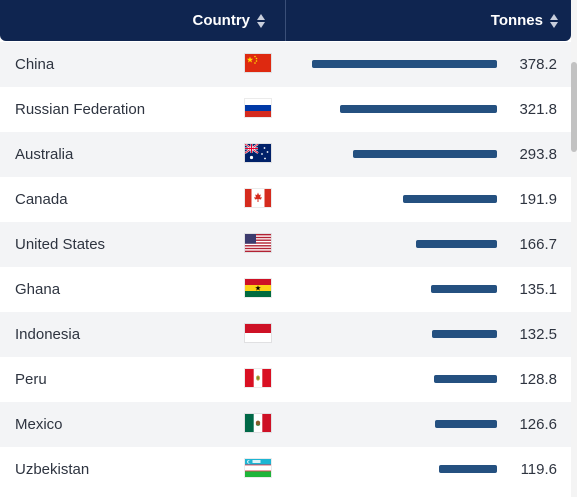  What do you see at coordinates (538, 469) in the screenshot?
I see `tonnes-value: 119.6` at bounding box center [538, 469].